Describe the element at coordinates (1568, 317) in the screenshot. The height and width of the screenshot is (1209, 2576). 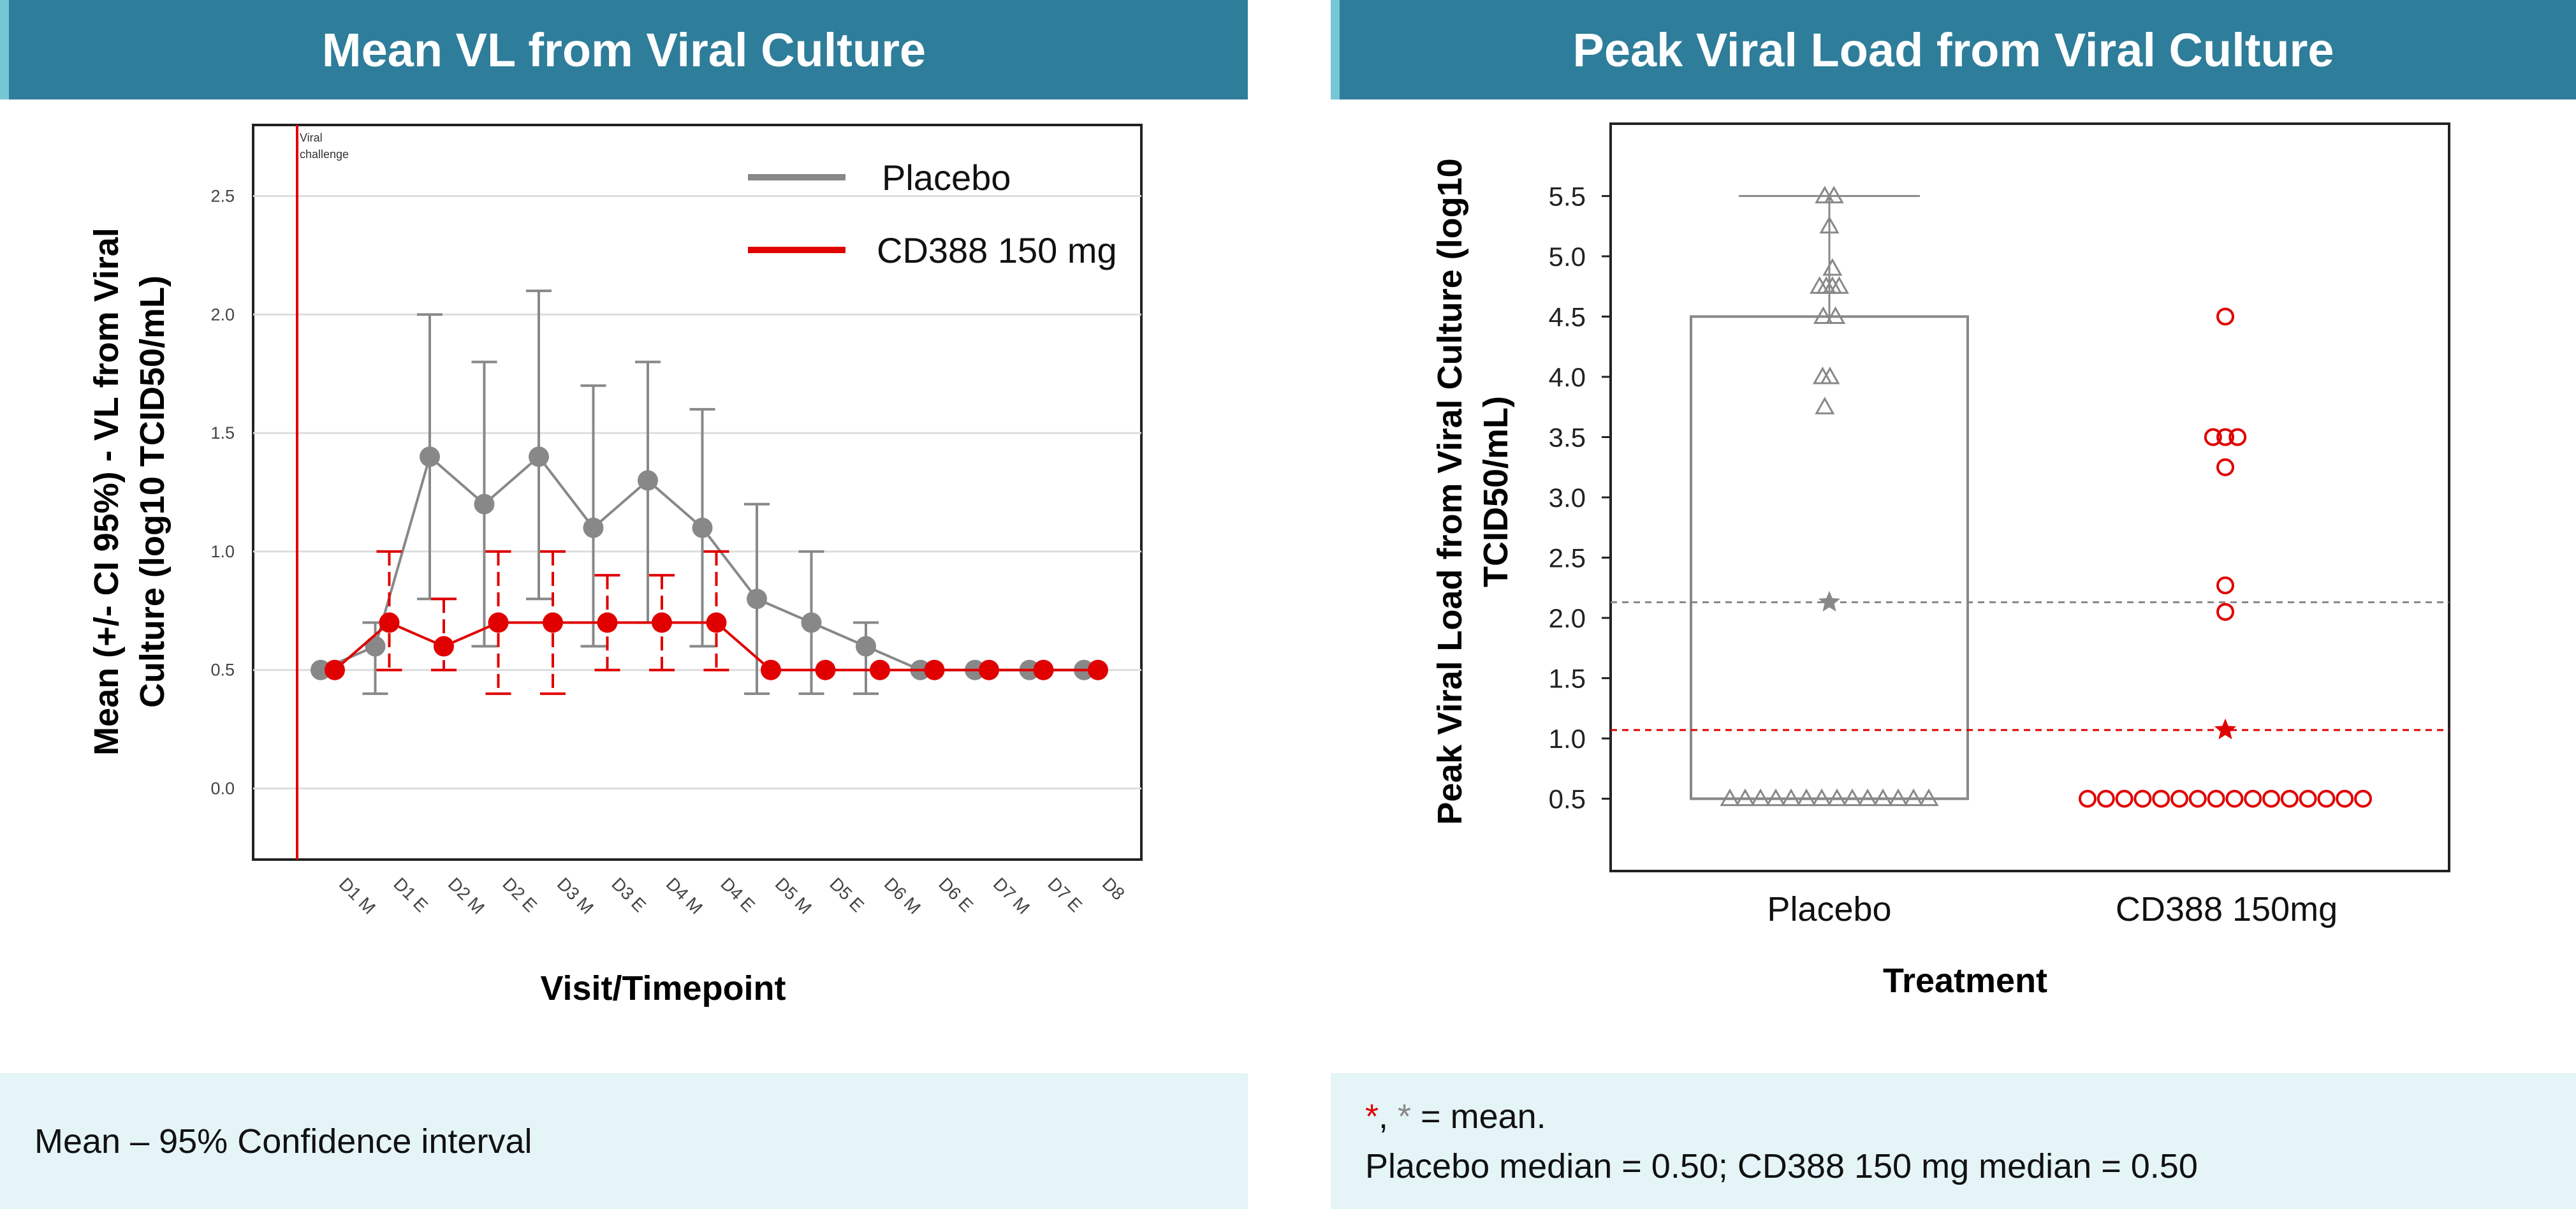
I see `y-tick-label: 4.5` at that location.